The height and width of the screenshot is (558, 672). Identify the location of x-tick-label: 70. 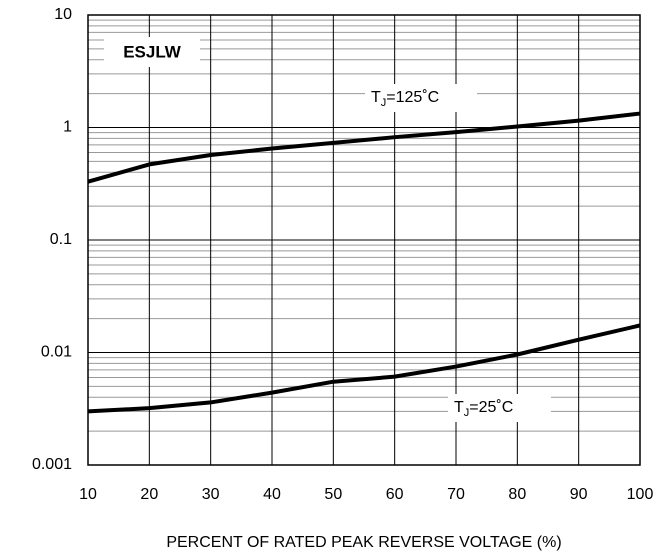
(456, 494).